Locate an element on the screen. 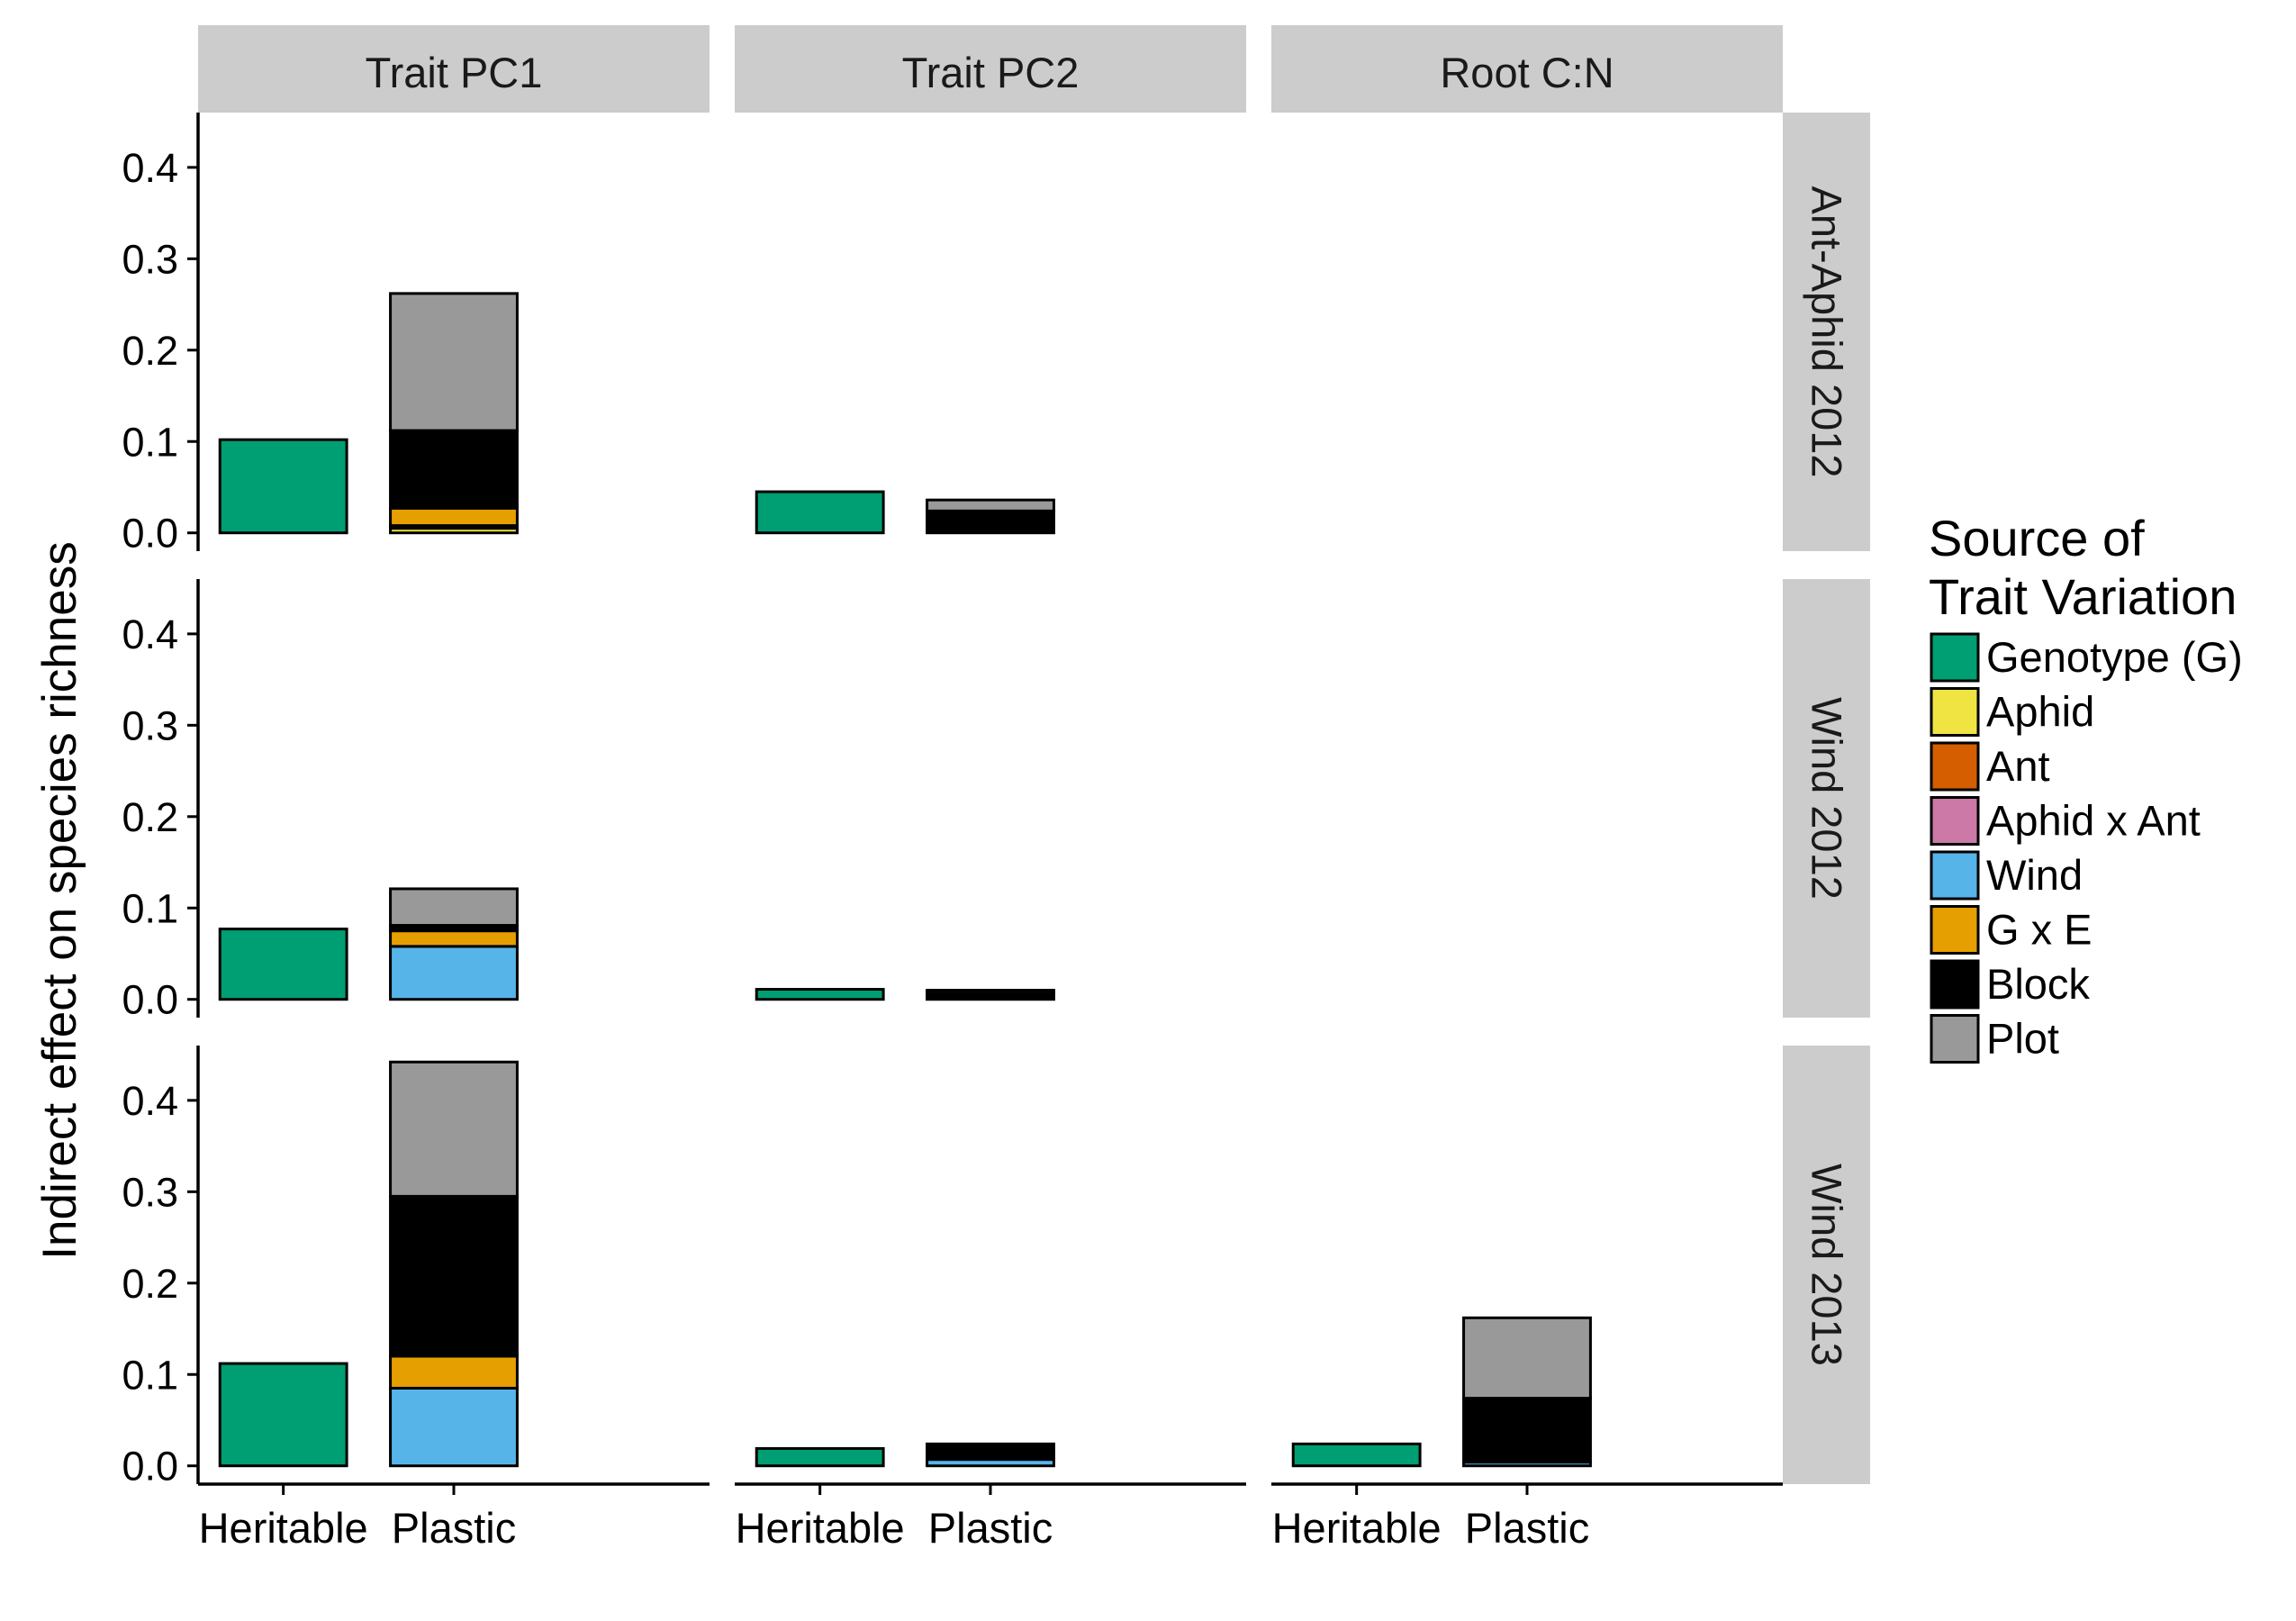 The image size is (2296, 1621). facet-label-wind-2012: Wind 2012 is located at coordinates (1827, 798).